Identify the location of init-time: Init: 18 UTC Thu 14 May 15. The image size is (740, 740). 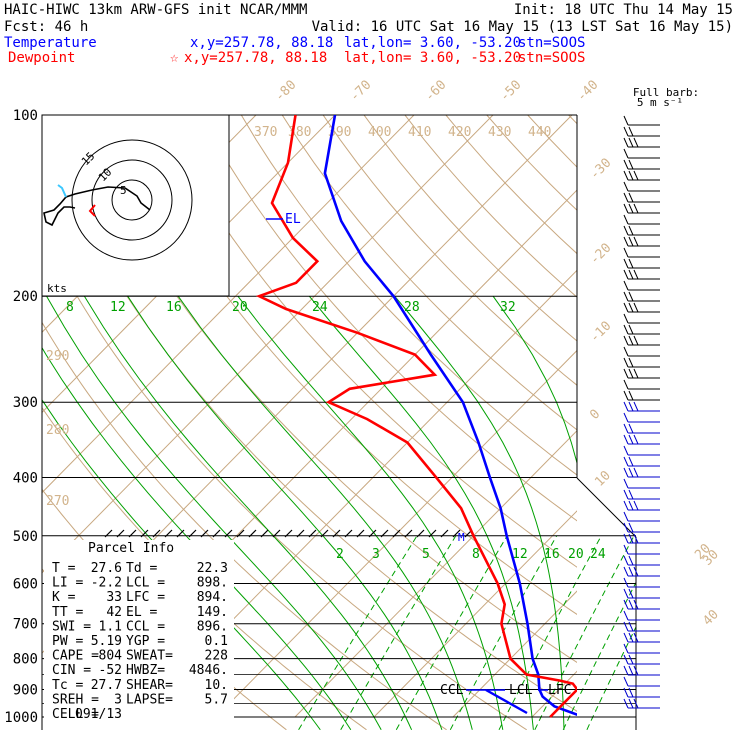
(623, 10).